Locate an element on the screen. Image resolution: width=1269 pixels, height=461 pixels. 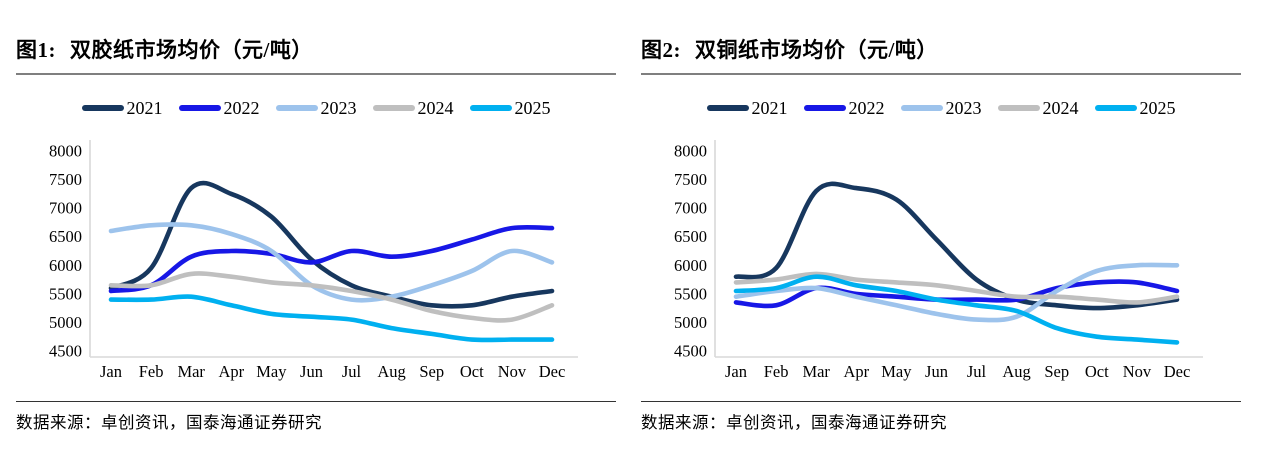
figure-2-title-text: 双铜纸市场均价（元/吨） is located at coordinates (816, 50).